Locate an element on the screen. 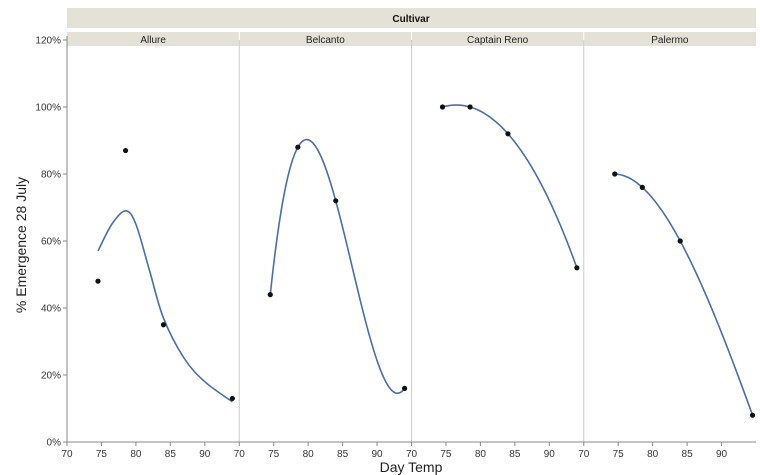 This screenshot has width=760, height=475. facet-label: Allure is located at coordinates (153, 40).